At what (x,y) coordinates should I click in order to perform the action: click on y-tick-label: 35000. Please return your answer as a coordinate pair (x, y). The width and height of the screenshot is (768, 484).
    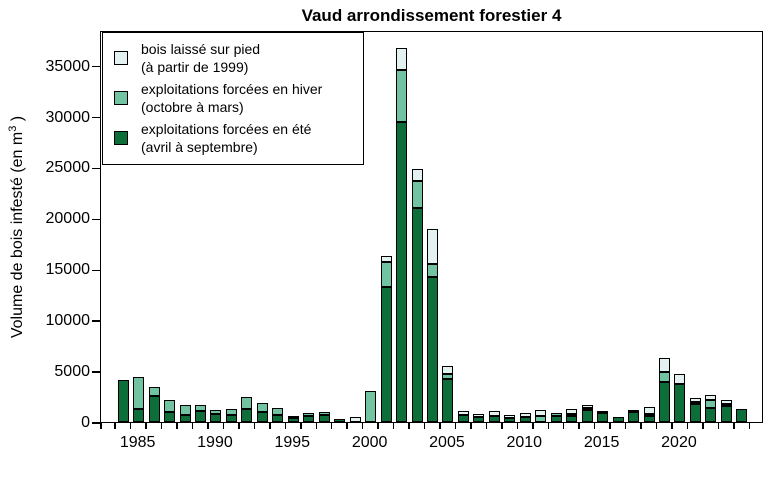
    Looking at the image, I should click on (68, 66).